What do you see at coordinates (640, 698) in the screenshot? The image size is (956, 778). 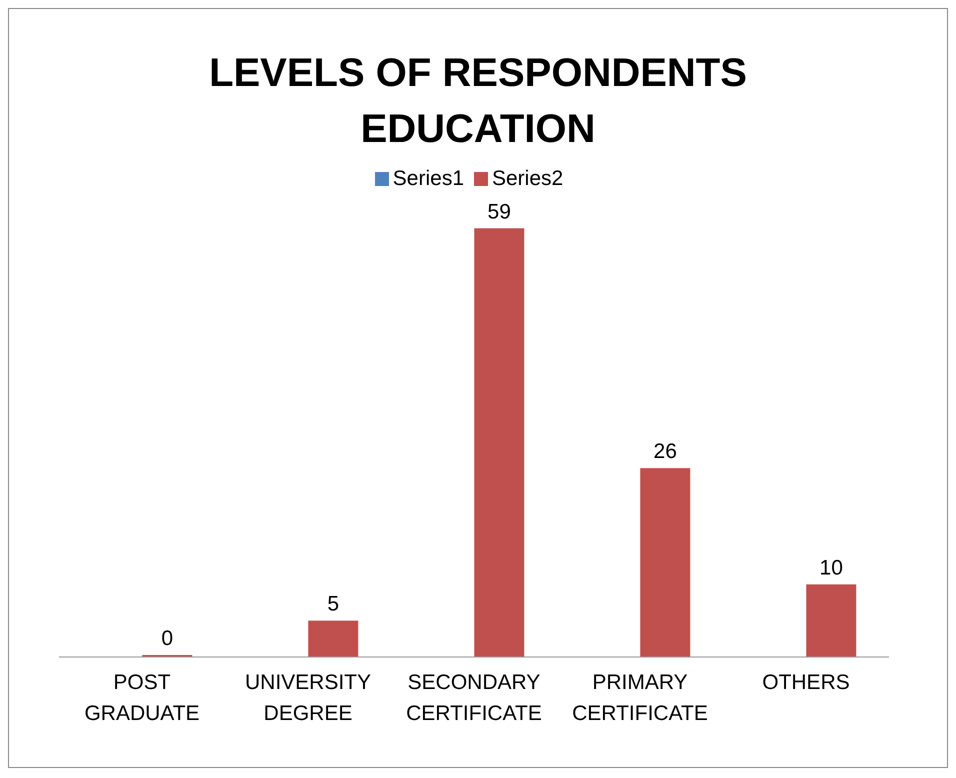 I see `x-tick-label: PRIMARY CERTIFICATE` at bounding box center [640, 698].